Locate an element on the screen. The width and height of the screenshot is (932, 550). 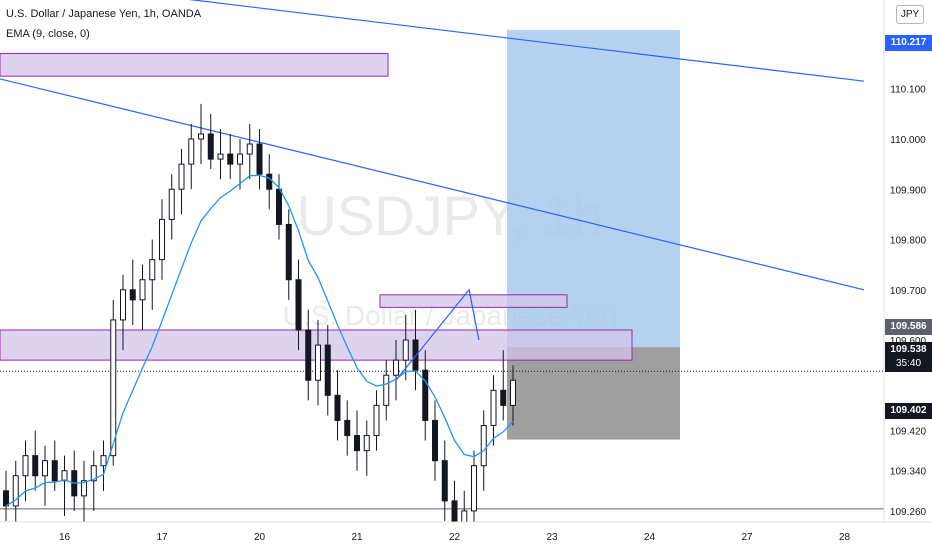
x-tick-label: 21 is located at coordinates (357, 537).